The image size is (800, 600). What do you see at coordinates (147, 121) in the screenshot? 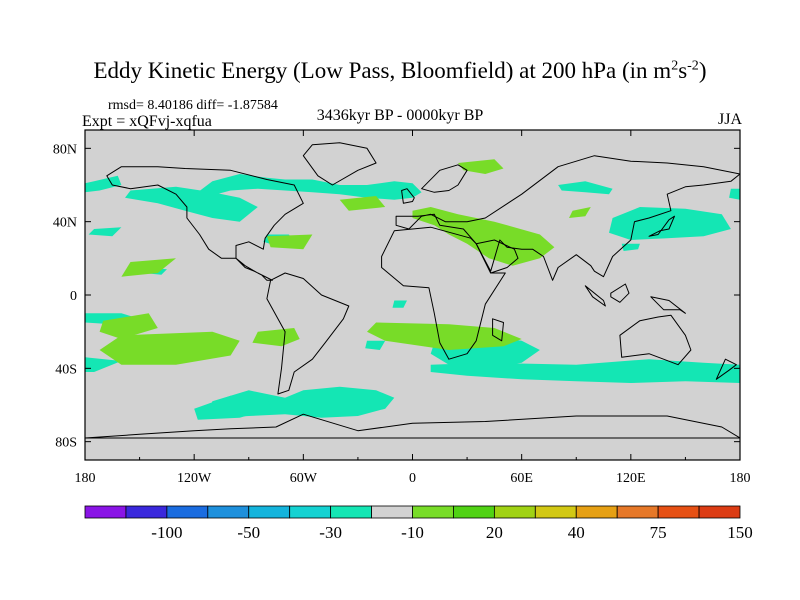
I see `experiment-label: Expt = xQFvj-xqfua` at bounding box center [147, 121].